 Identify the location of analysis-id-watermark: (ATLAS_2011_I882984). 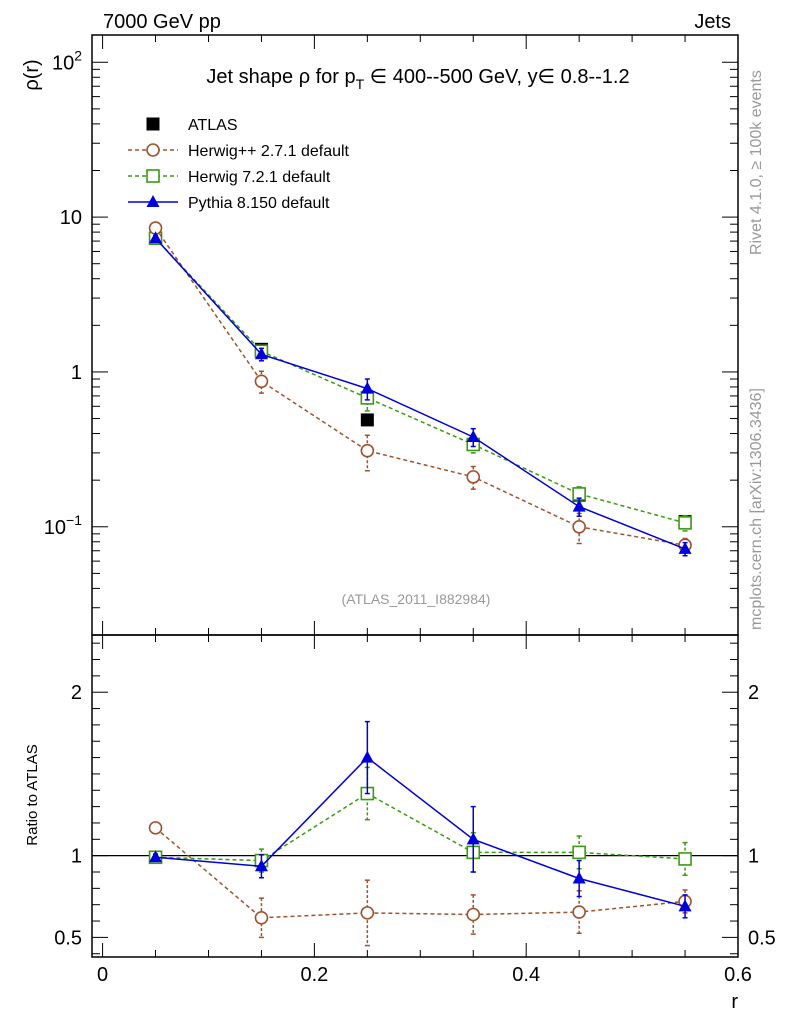
(416, 599).